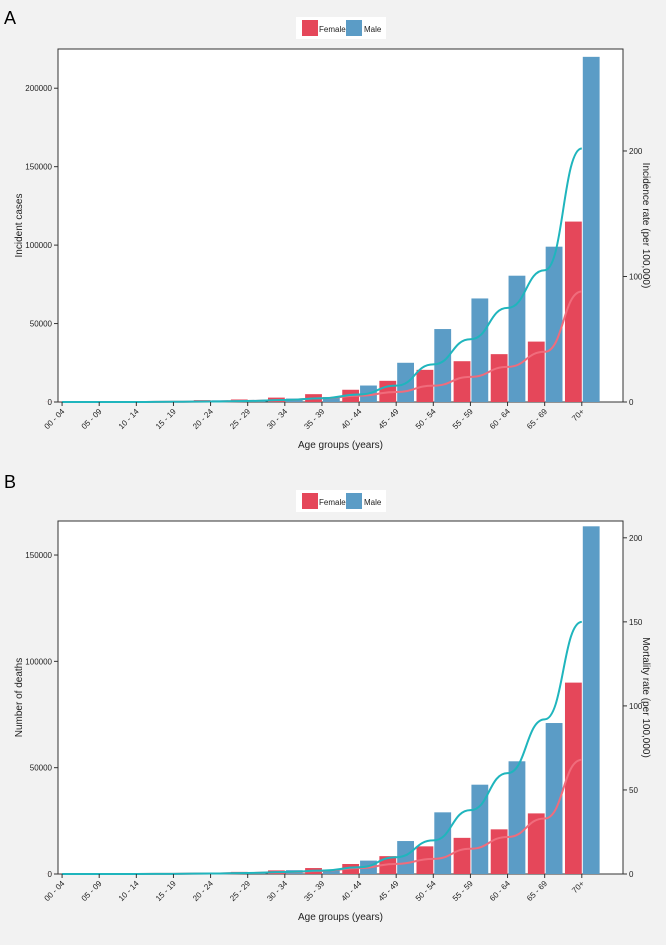 The height and width of the screenshot is (945, 666). Describe the element at coordinates (10, 482) in the screenshot. I see `panel-label: B` at that location.